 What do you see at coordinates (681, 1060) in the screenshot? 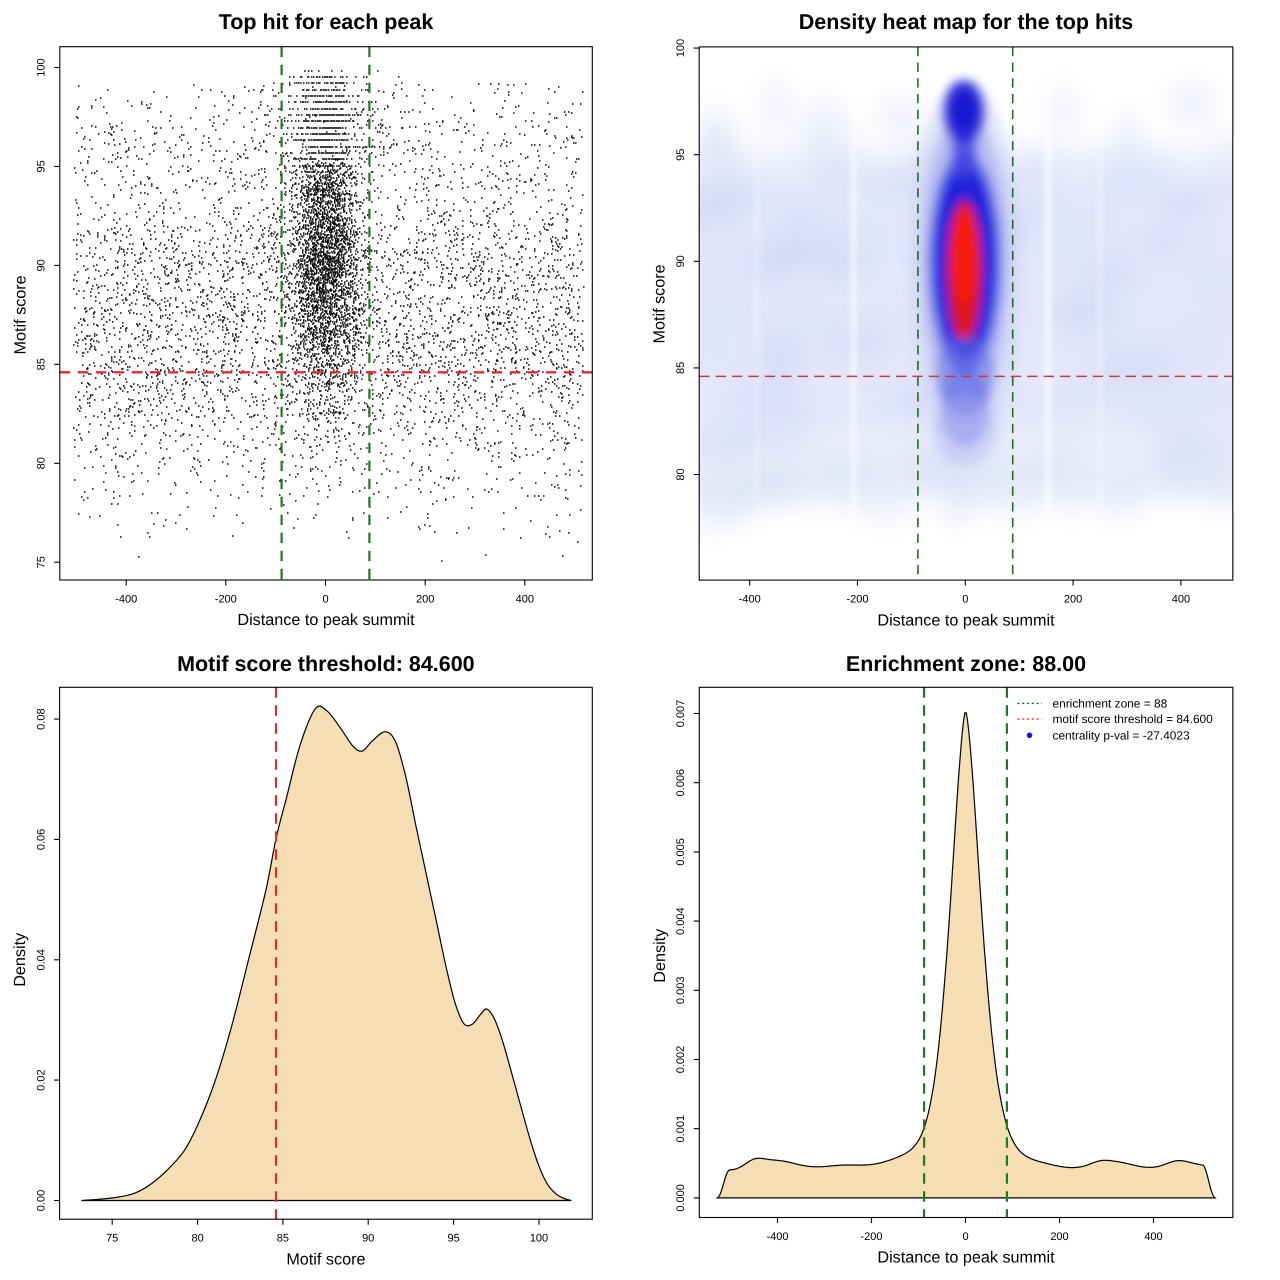
I see `svg-text: 0.002` at bounding box center [681, 1060].